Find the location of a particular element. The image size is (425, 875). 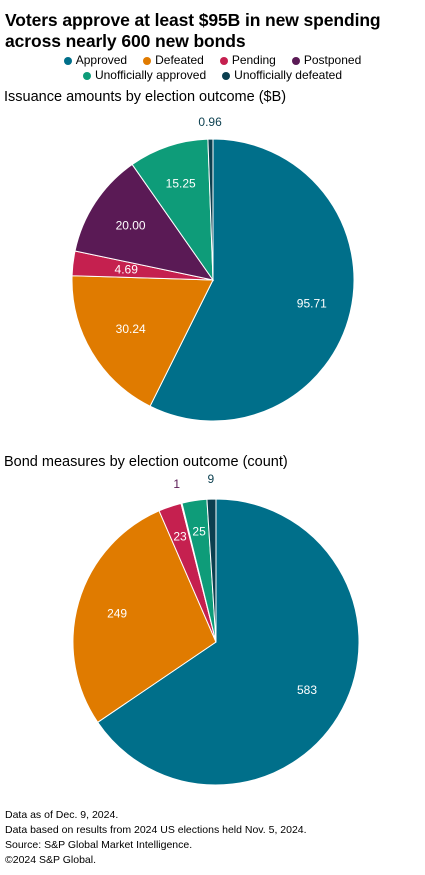

pie-slice-postponed is located at coordinates (144, 222).